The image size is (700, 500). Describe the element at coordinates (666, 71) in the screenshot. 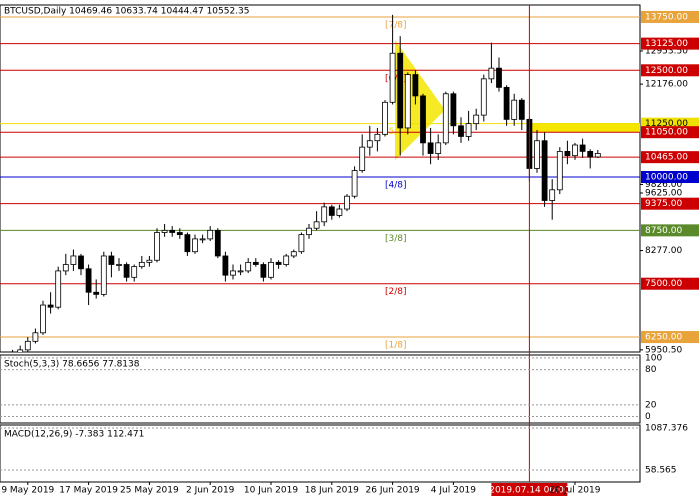

I see `level-label: 12500.00` at that location.